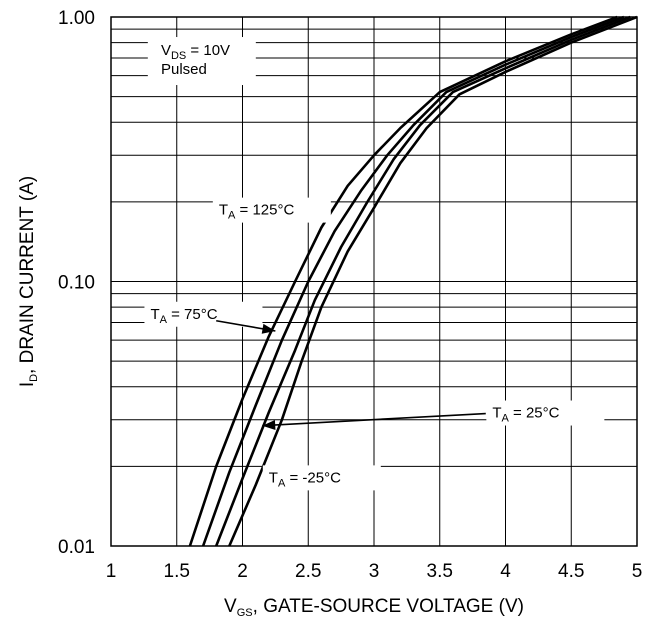 Image resolution: width=658 pixels, height=631 pixels. Describe the element at coordinates (308, 571) in the screenshot. I see `x-tick-label: 2.5` at that location.